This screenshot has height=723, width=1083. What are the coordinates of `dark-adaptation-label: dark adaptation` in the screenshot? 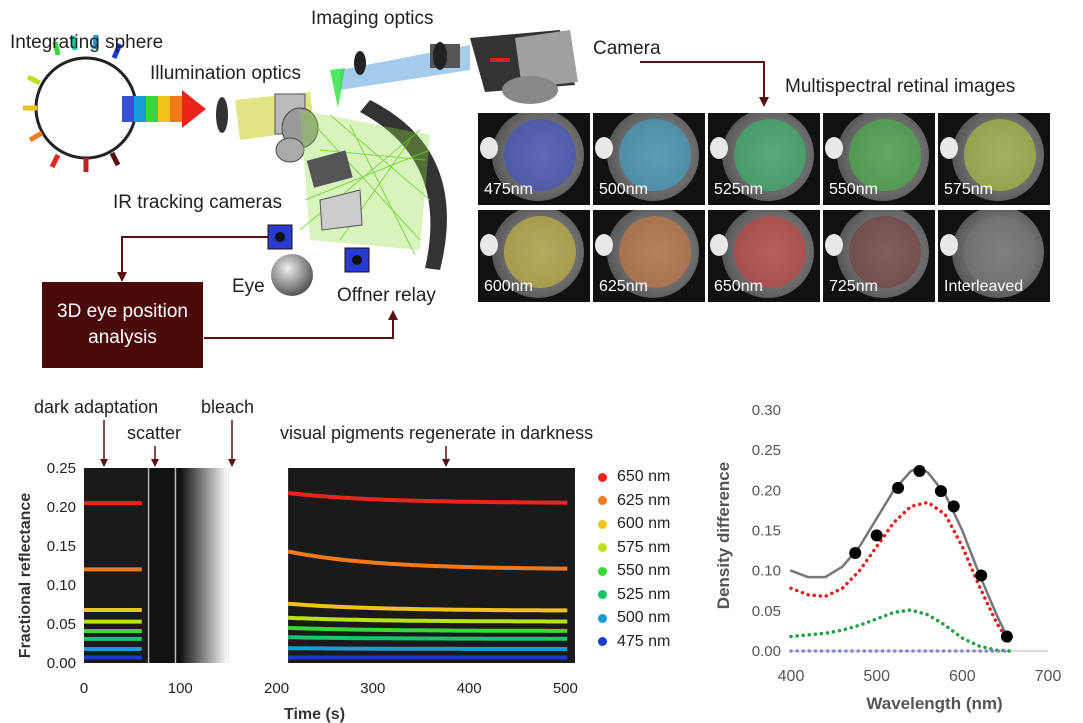 It's located at (96, 407).